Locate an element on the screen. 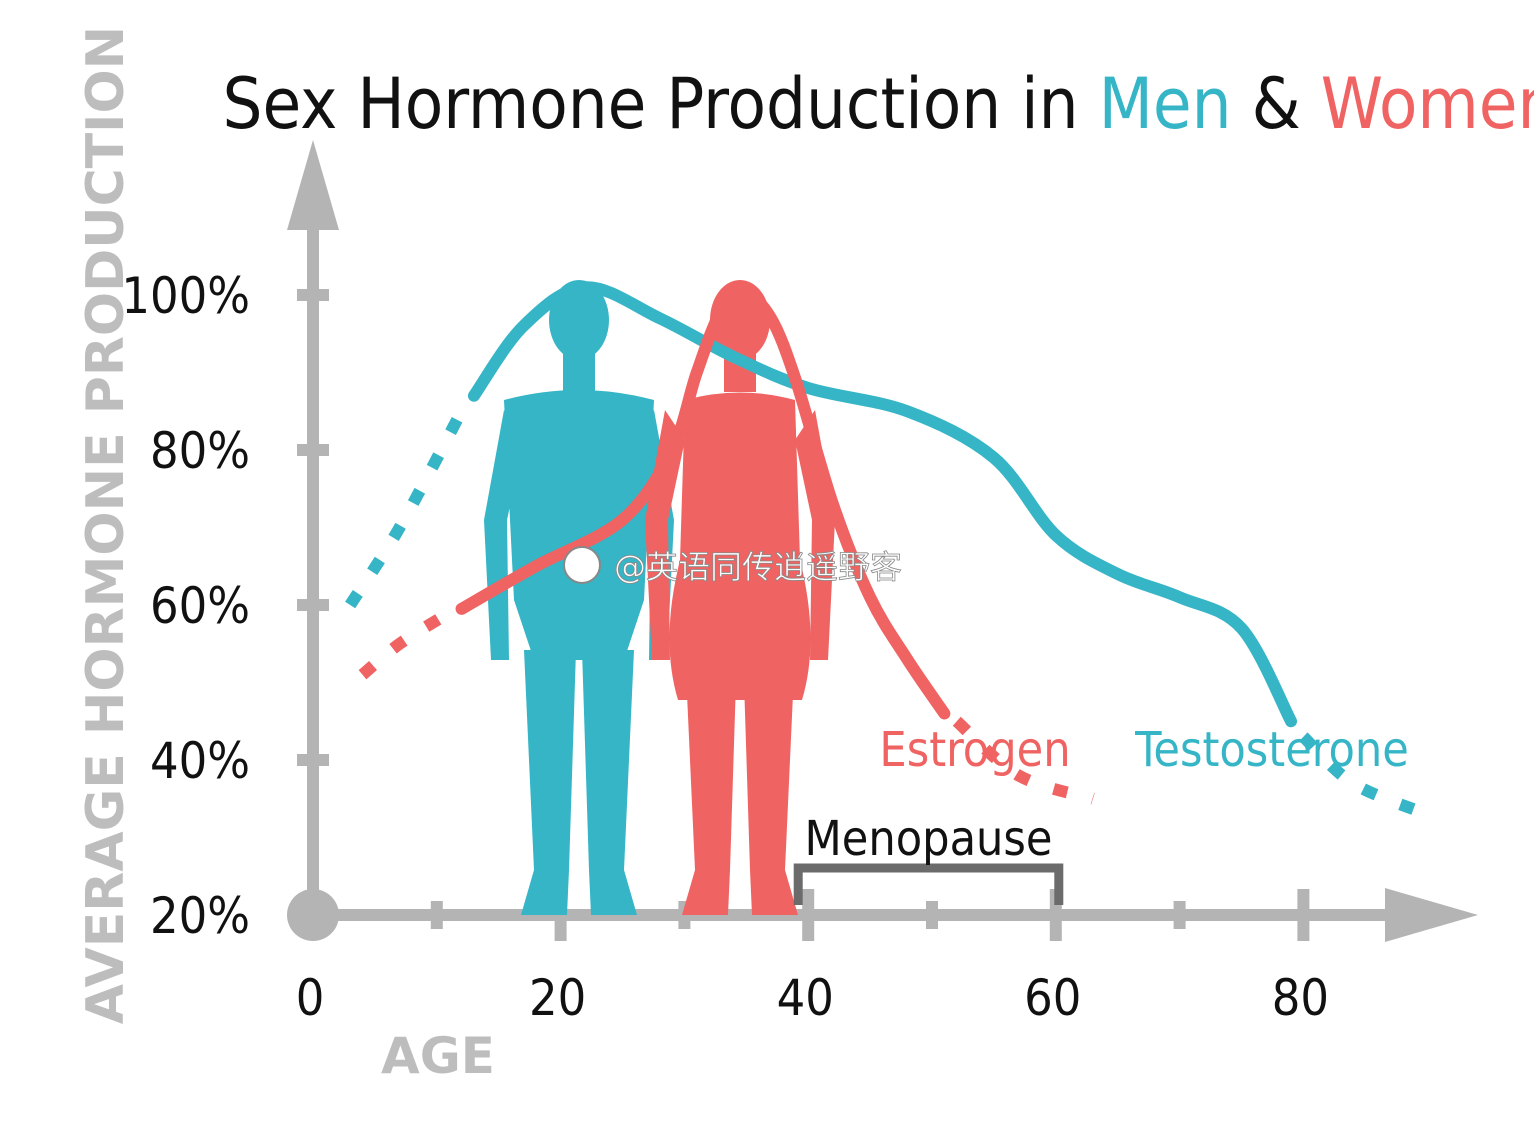 This screenshot has height=1125, width=1534. x-tick-label: 40 is located at coordinates (805, 998).